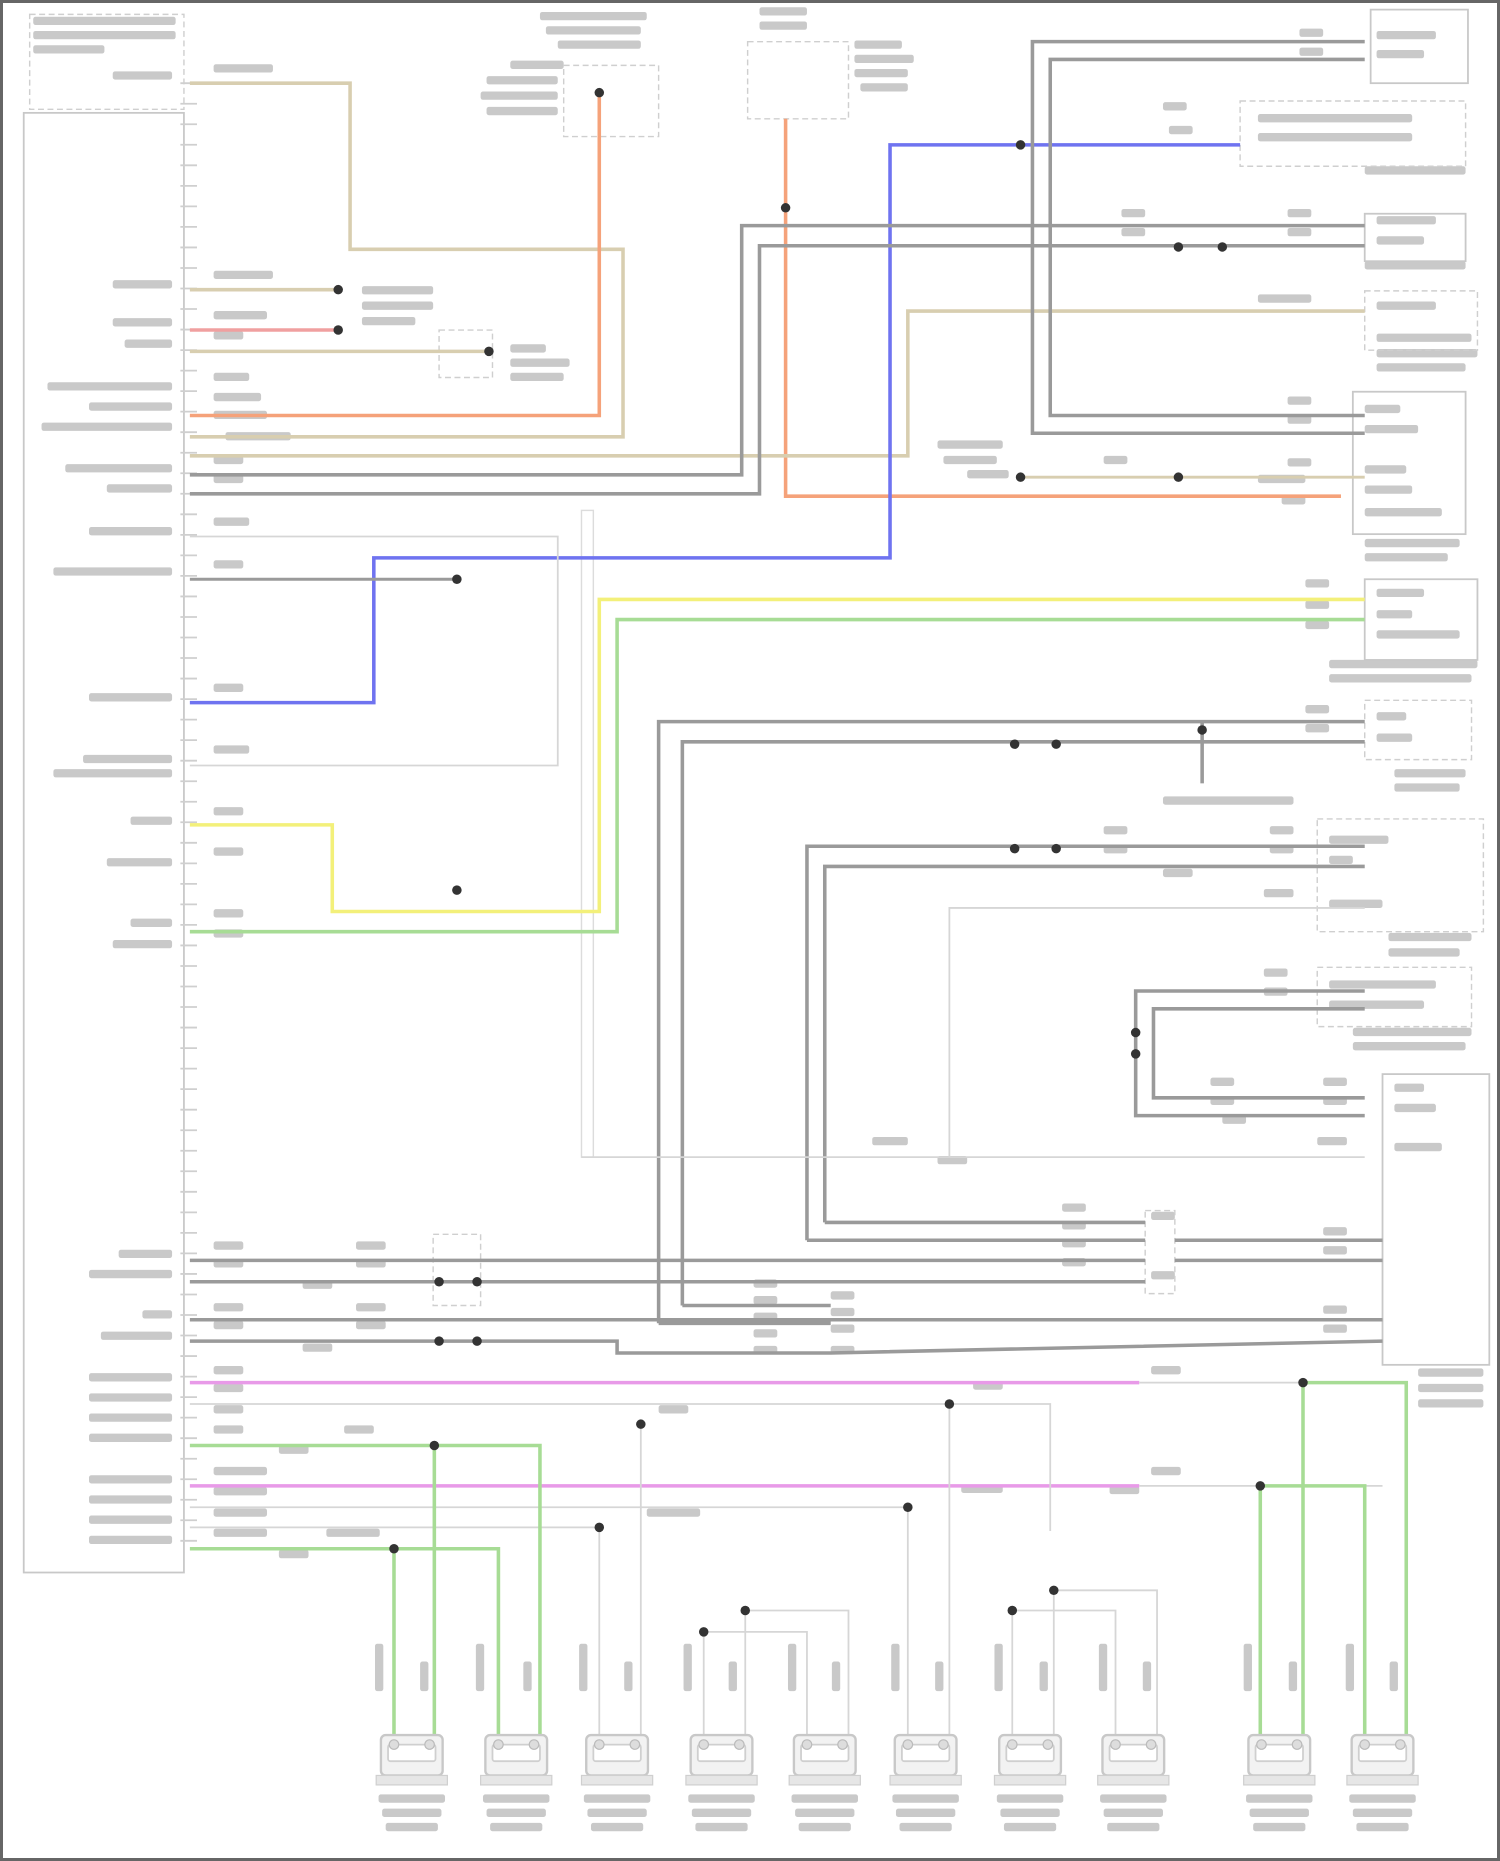  Describe the element at coordinates (611, 101) in the screenshot. I see `fuse-box-top` at that location.